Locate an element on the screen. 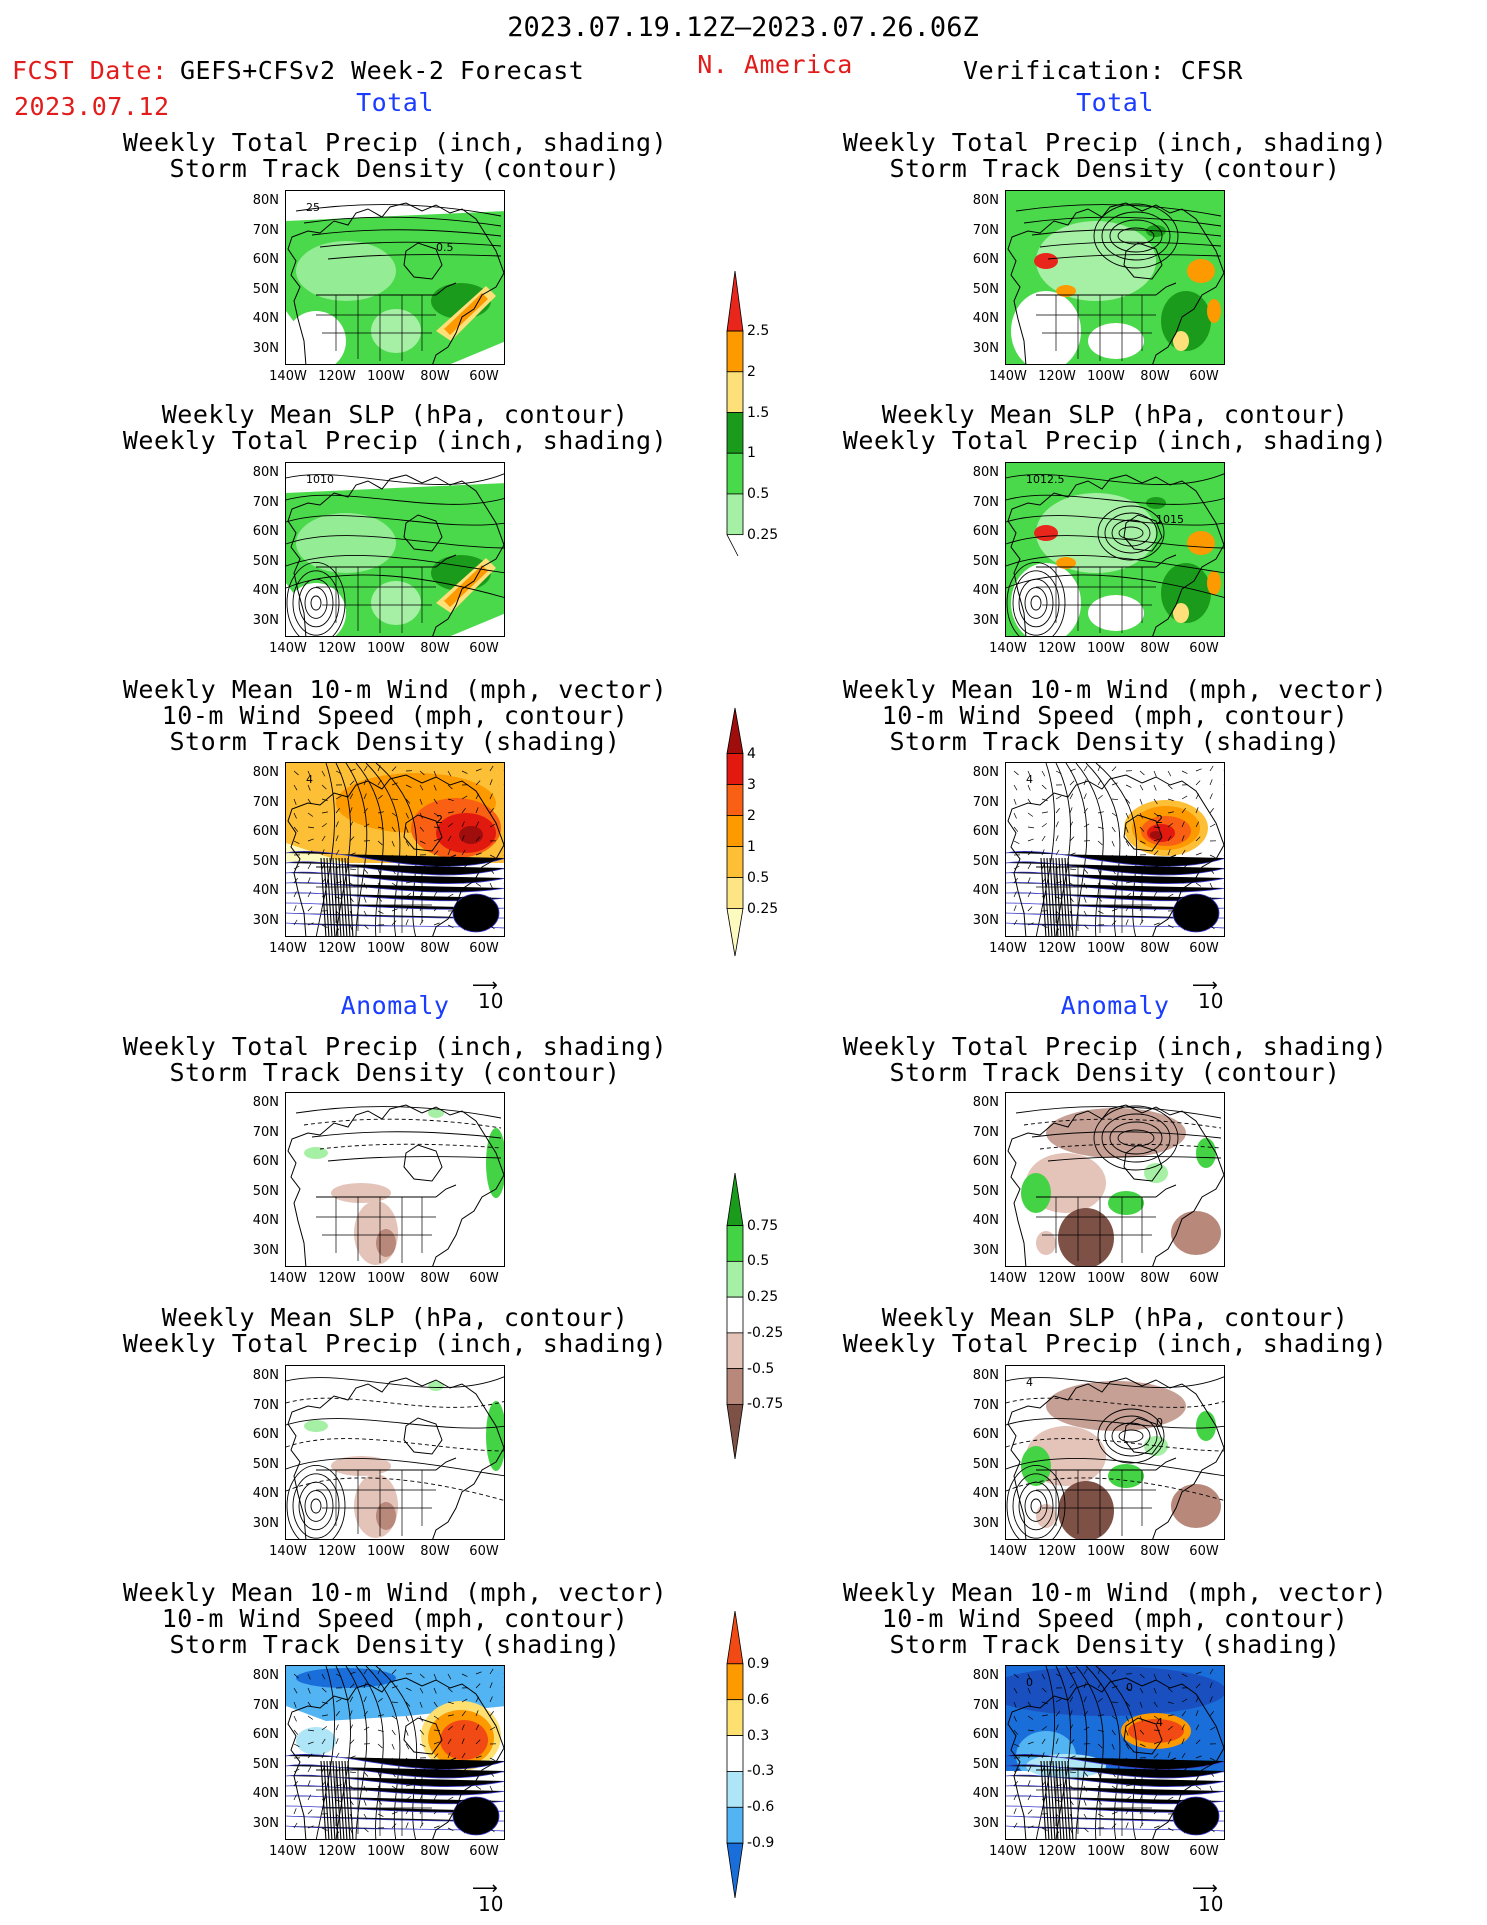  panel-f4-title-2: Storm Track Density (contour) is located at coordinates (395, 1072).